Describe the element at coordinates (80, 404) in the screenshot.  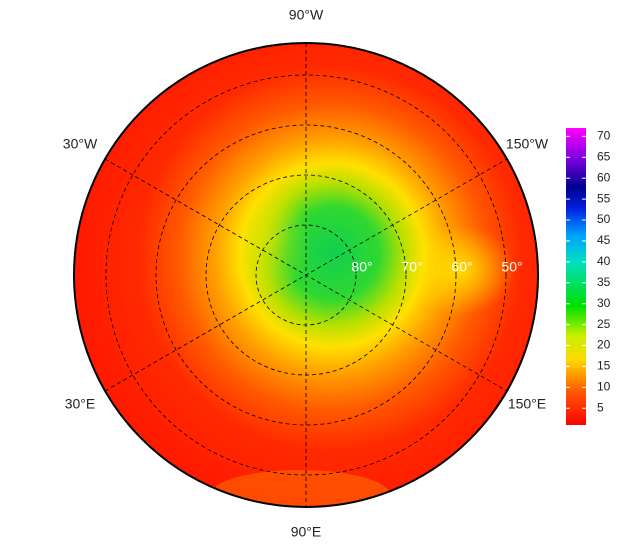
I see `longitude-label: 30°E` at that location.